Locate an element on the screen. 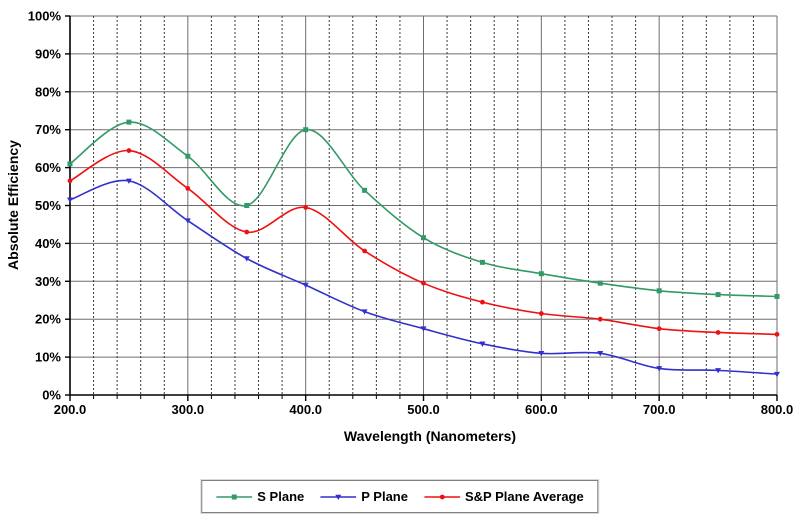 The image size is (800, 523). legend-item-s-plane: S Plane is located at coordinates (260, 496).